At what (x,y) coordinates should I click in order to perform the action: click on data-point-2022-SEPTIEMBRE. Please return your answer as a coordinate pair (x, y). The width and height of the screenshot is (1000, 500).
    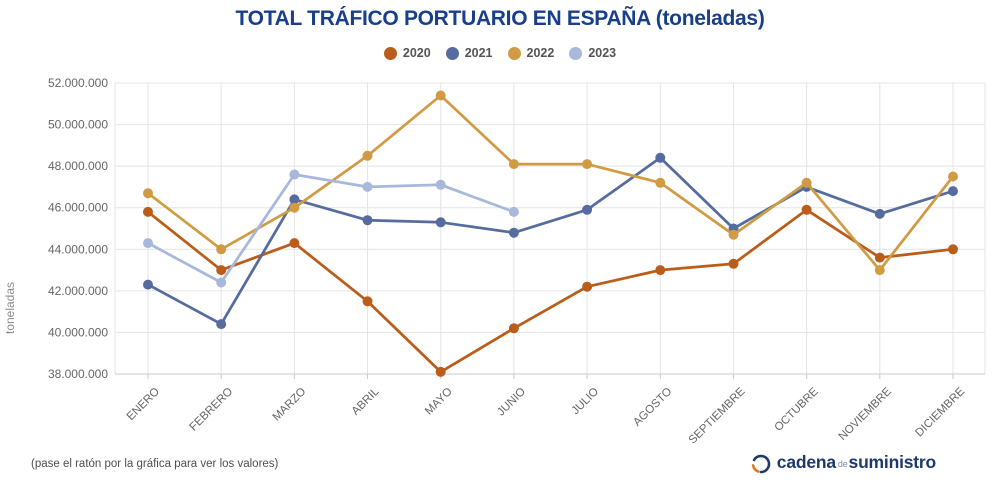
    Looking at the image, I should click on (733, 234).